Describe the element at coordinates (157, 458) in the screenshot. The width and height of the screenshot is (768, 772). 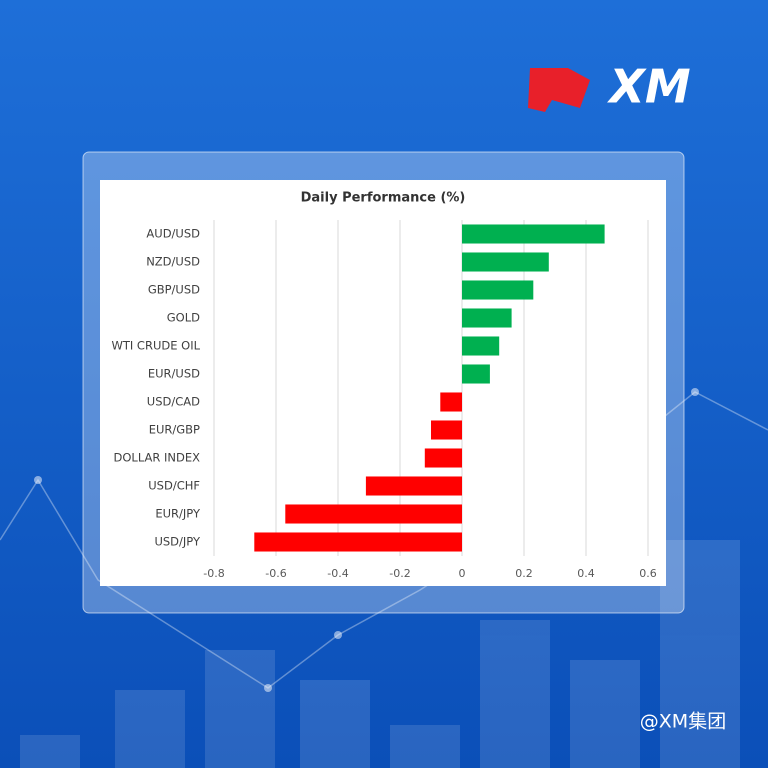
I see `y-tick-label: DOLLAR INDEX` at that location.